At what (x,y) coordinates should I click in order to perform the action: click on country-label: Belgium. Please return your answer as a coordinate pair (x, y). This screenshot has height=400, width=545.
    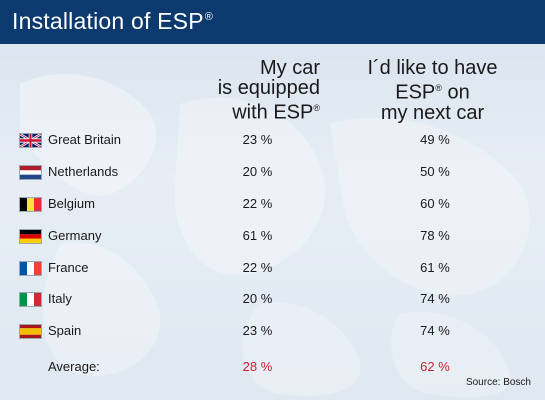
    Looking at the image, I should click on (71, 203).